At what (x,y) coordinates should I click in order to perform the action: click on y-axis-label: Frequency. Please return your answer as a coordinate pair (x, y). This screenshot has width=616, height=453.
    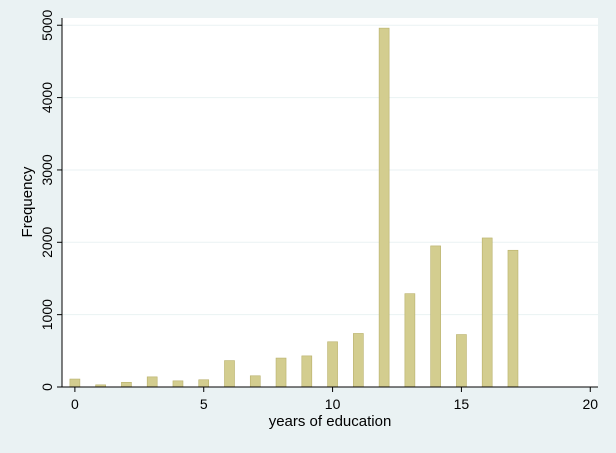
    Looking at the image, I should click on (27, 201).